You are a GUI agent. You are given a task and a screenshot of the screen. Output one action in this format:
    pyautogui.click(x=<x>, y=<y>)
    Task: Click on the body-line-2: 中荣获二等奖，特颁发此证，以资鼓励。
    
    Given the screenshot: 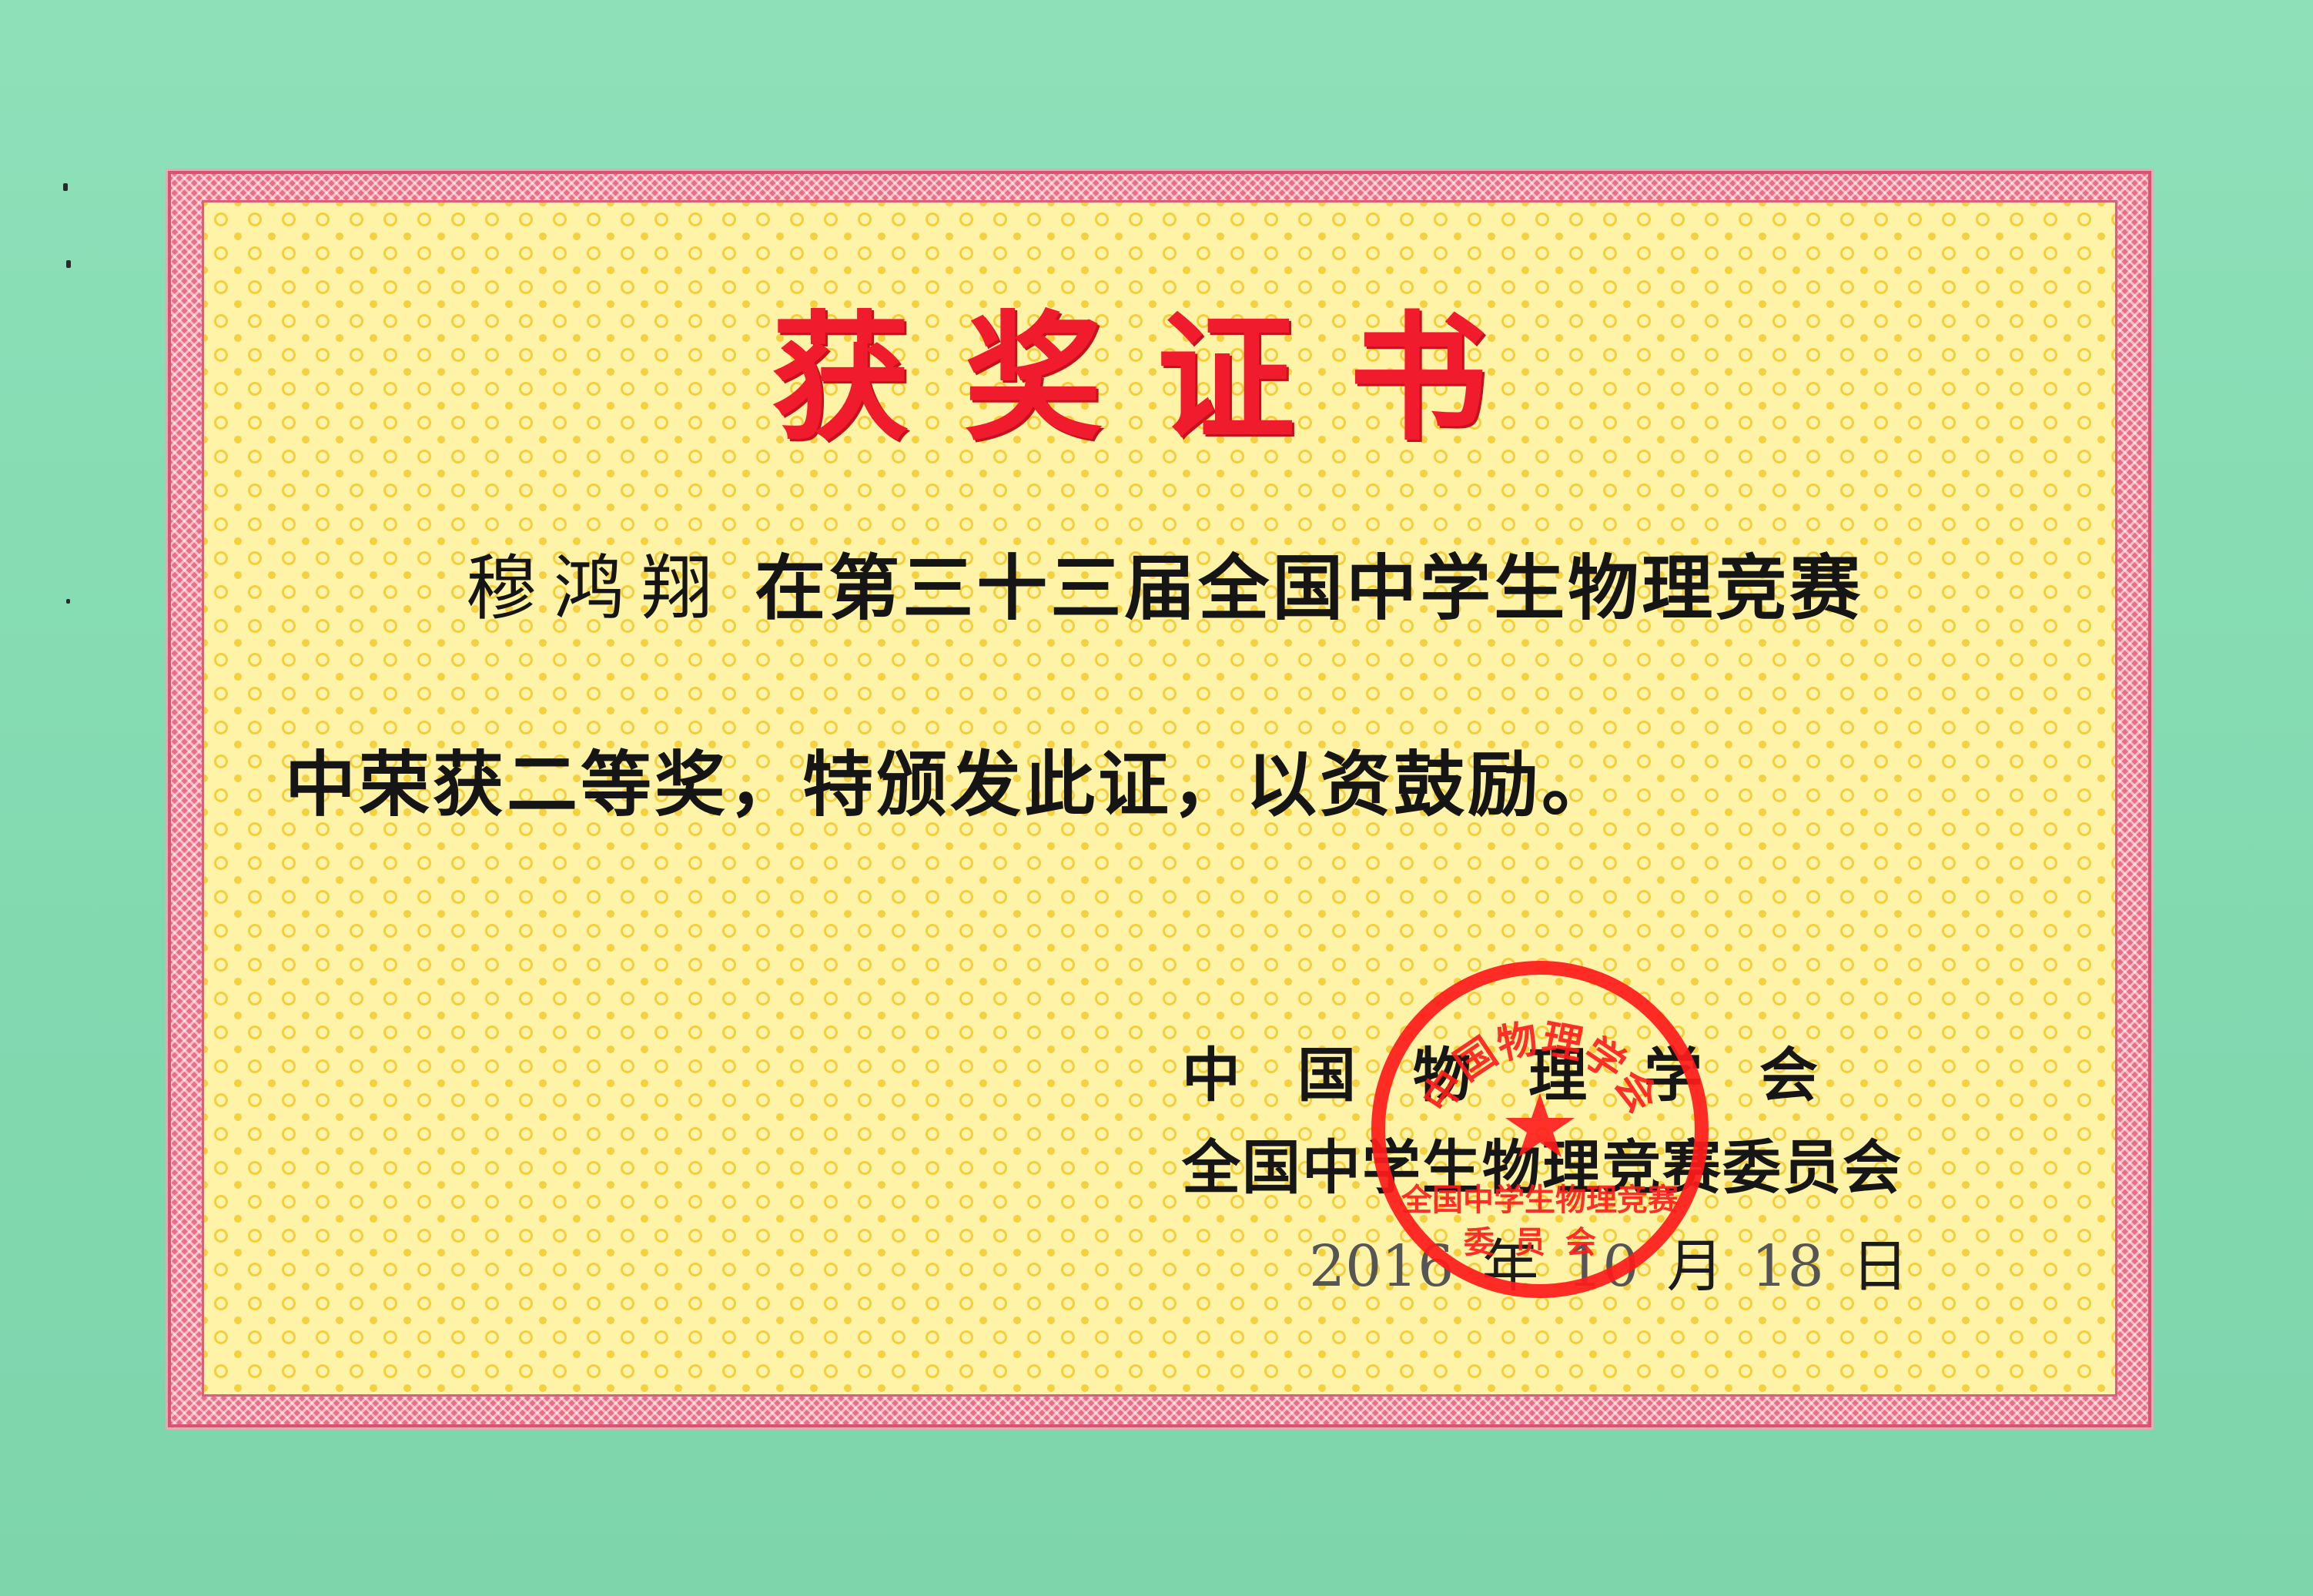 What is the action you would take?
    pyautogui.click(x=951, y=785)
    